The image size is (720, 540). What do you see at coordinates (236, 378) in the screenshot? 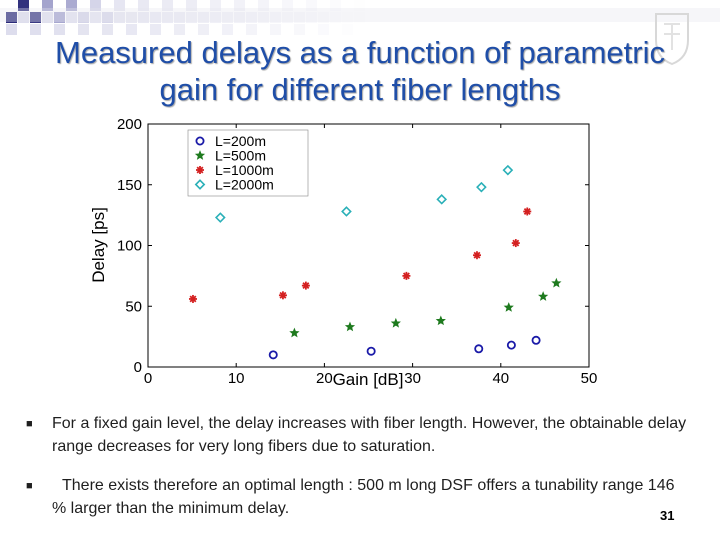
I see `x-tick-label: 10` at bounding box center [236, 378].